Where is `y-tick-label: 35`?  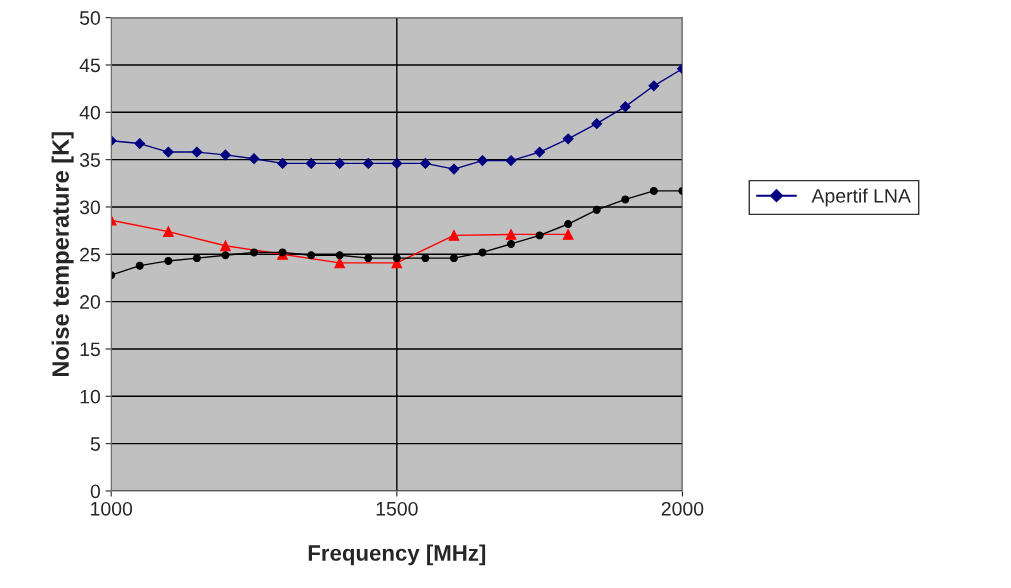 y-tick-label: 35 is located at coordinates (89, 160).